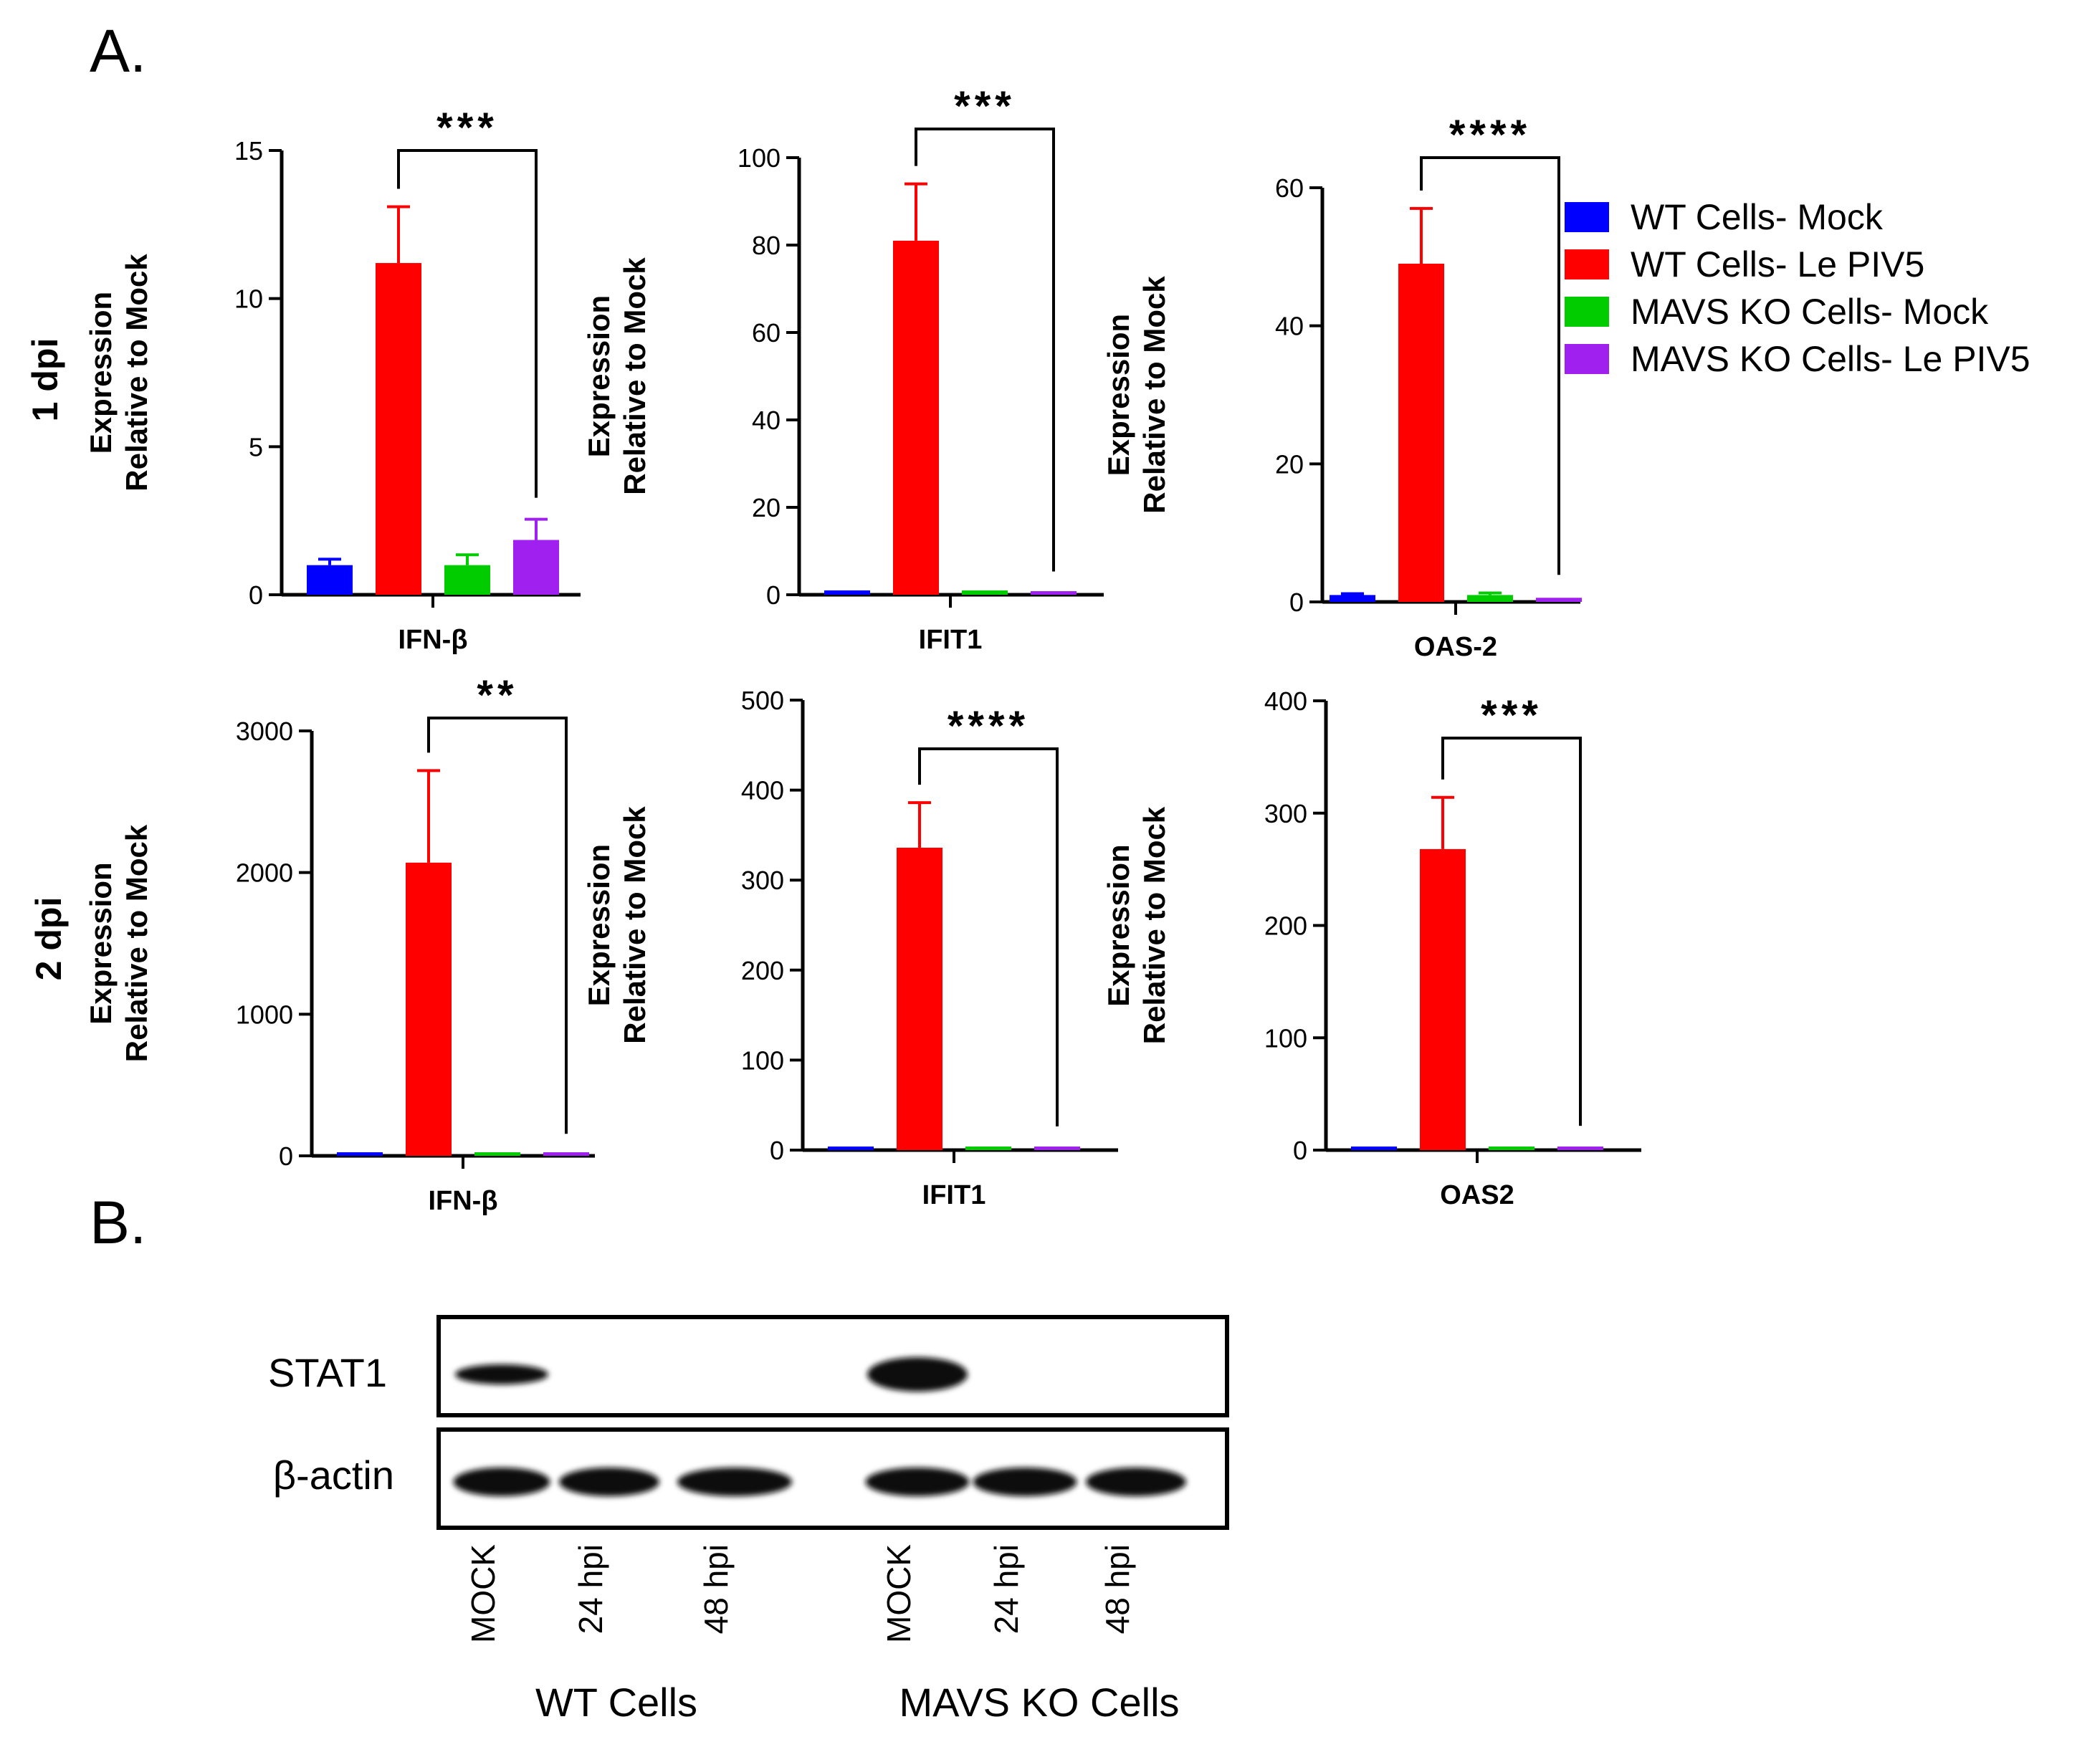 The image size is (2100, 1742). I want to click on x-category-label-ifit1-2-dpi: IFIT1, so click(954, 1195).